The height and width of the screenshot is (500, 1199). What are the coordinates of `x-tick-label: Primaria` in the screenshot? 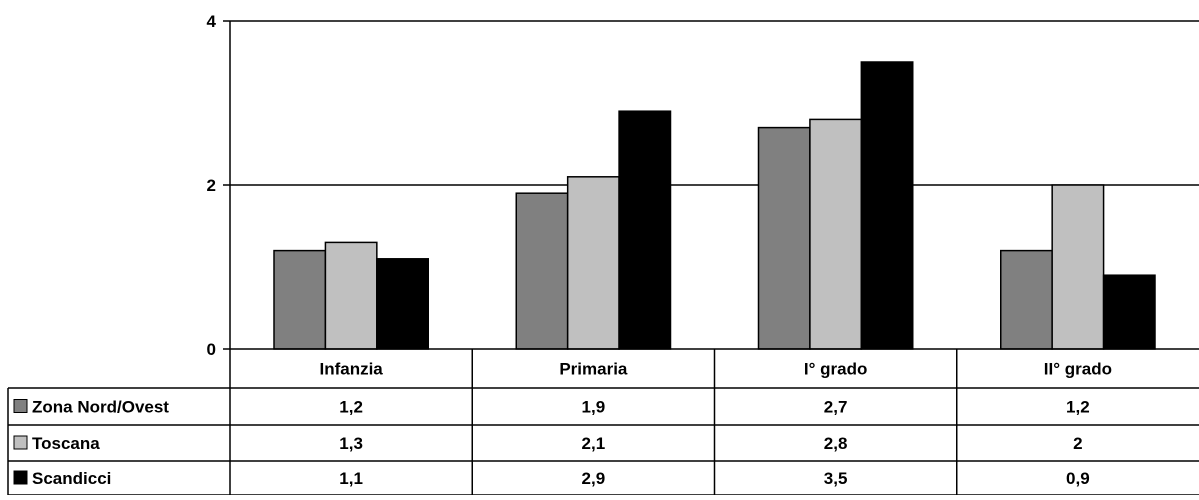 It's located at (593, 369).